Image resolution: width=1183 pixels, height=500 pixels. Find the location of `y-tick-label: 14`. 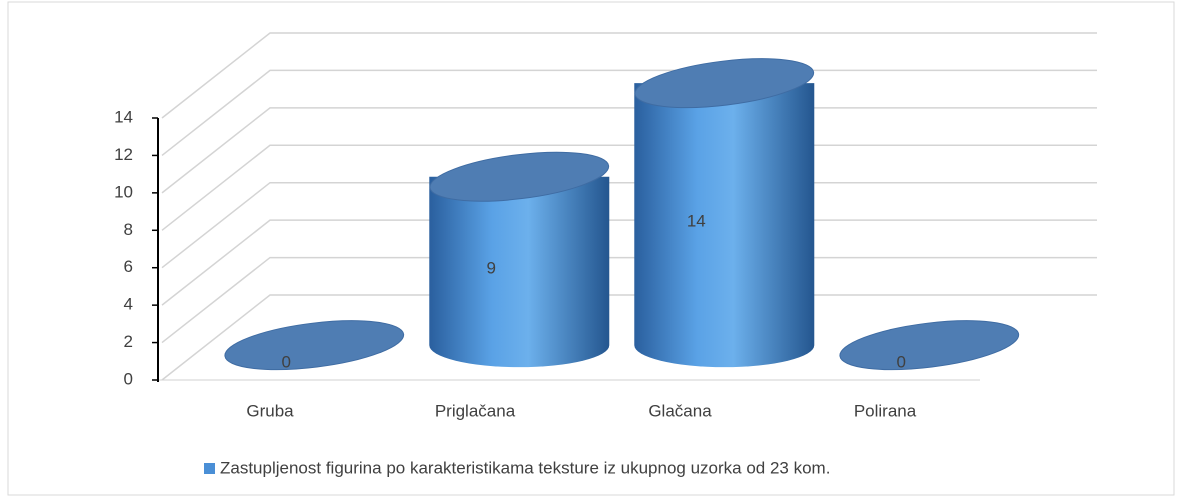

y-tick-label: 14 is located at coordinates (123, 116).